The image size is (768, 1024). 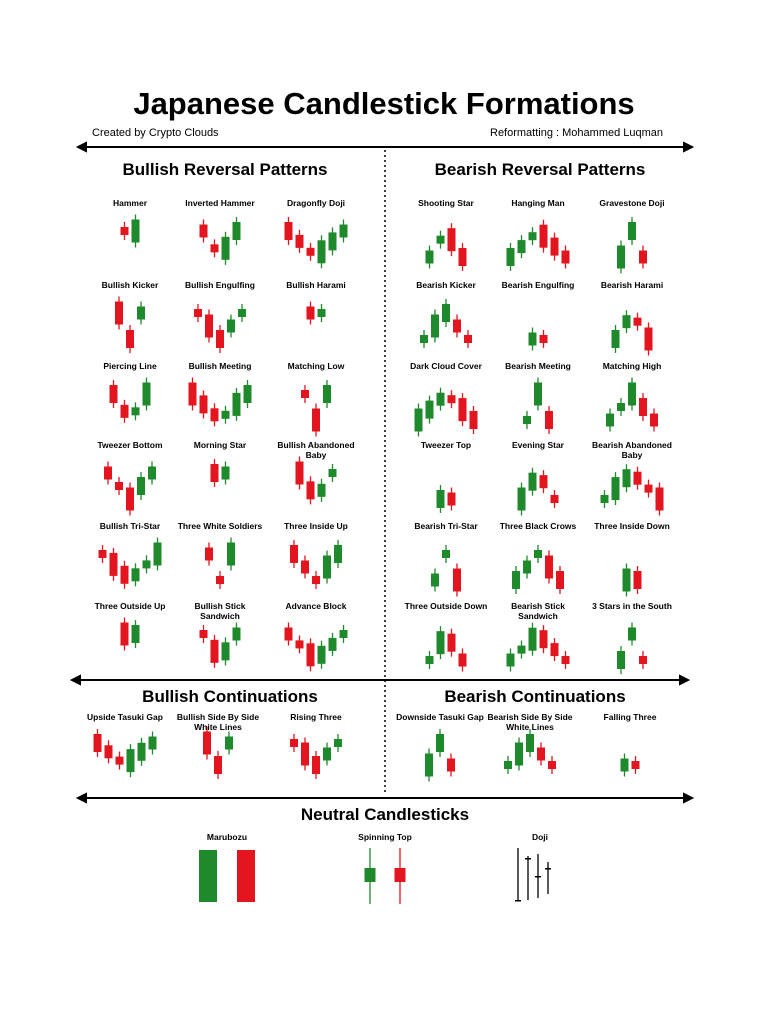 I want to click on pattern-label: Bearish Meeting, so click(x=538, y=366).